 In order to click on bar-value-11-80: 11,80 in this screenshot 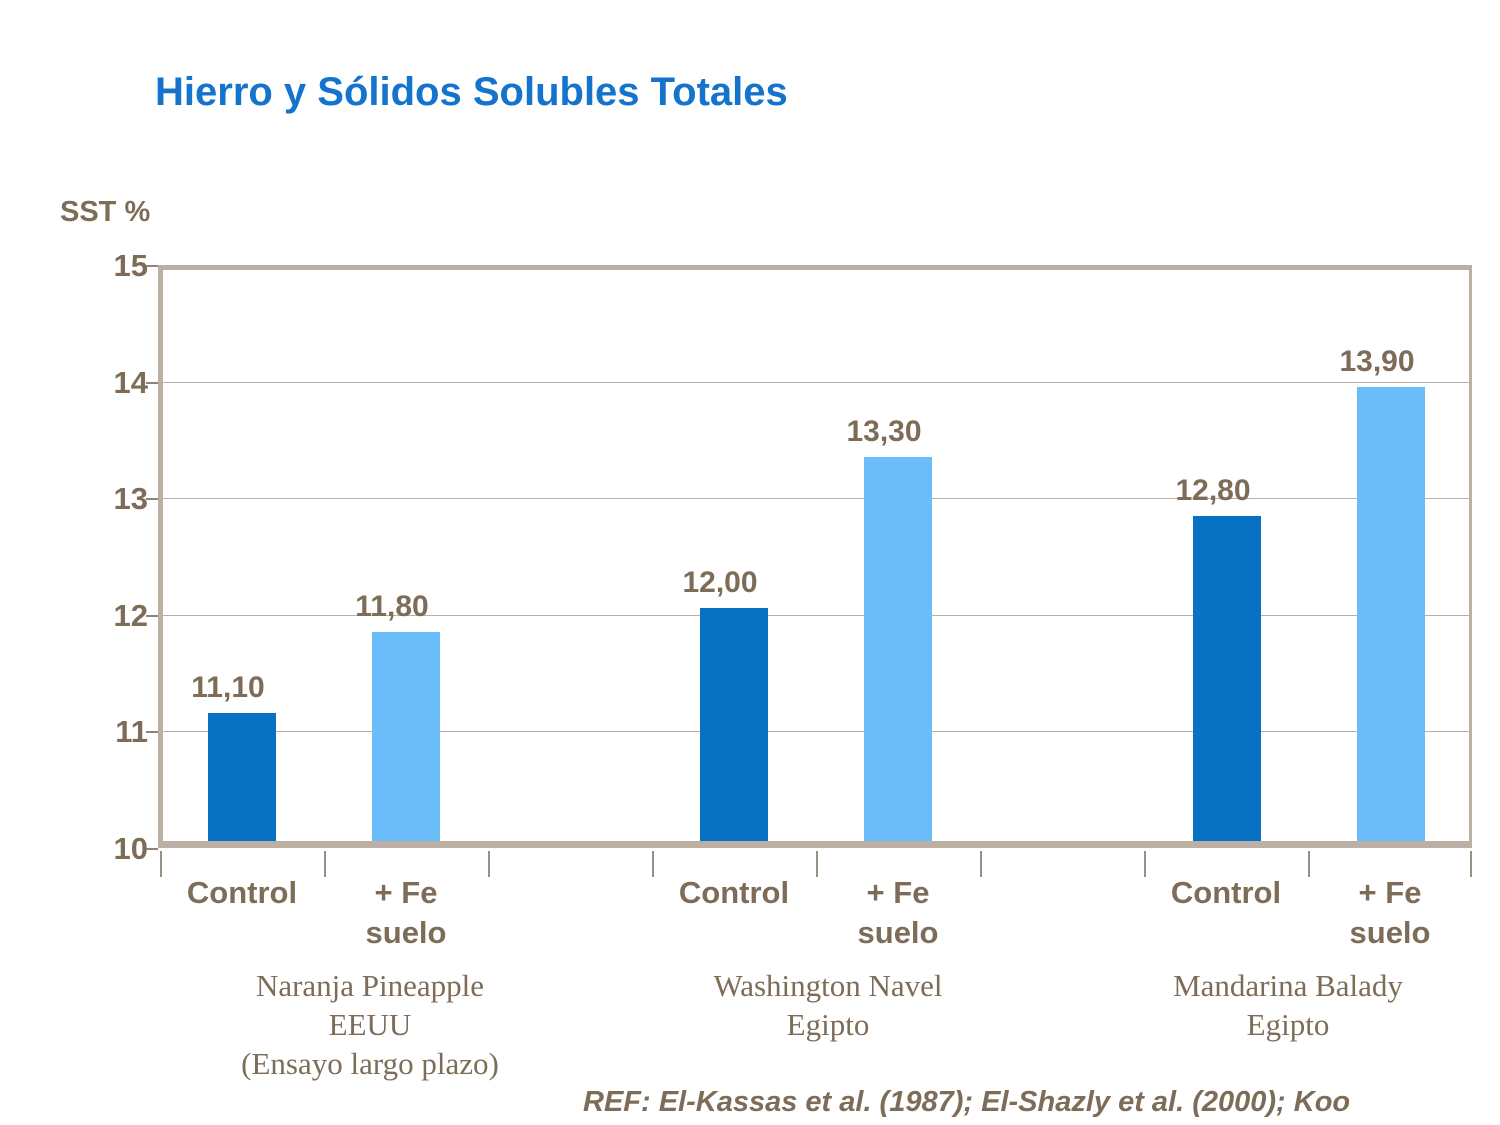, I will do `click(392, 606)`.